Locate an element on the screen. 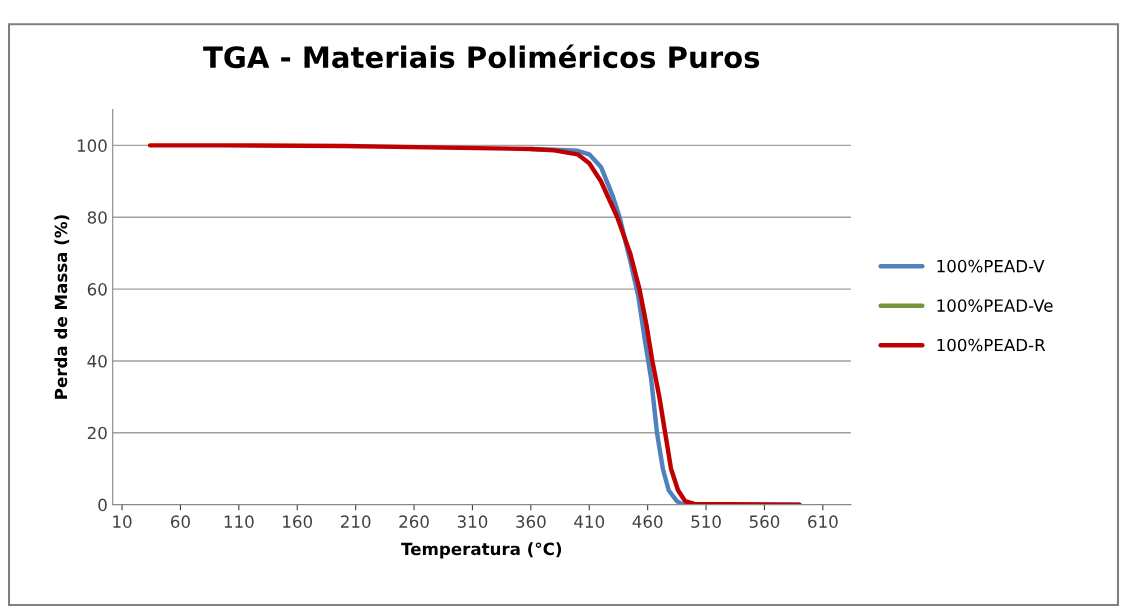  chart-title: TGA - Materiais Poliméricos Puros is located at coordinates (481, 56).